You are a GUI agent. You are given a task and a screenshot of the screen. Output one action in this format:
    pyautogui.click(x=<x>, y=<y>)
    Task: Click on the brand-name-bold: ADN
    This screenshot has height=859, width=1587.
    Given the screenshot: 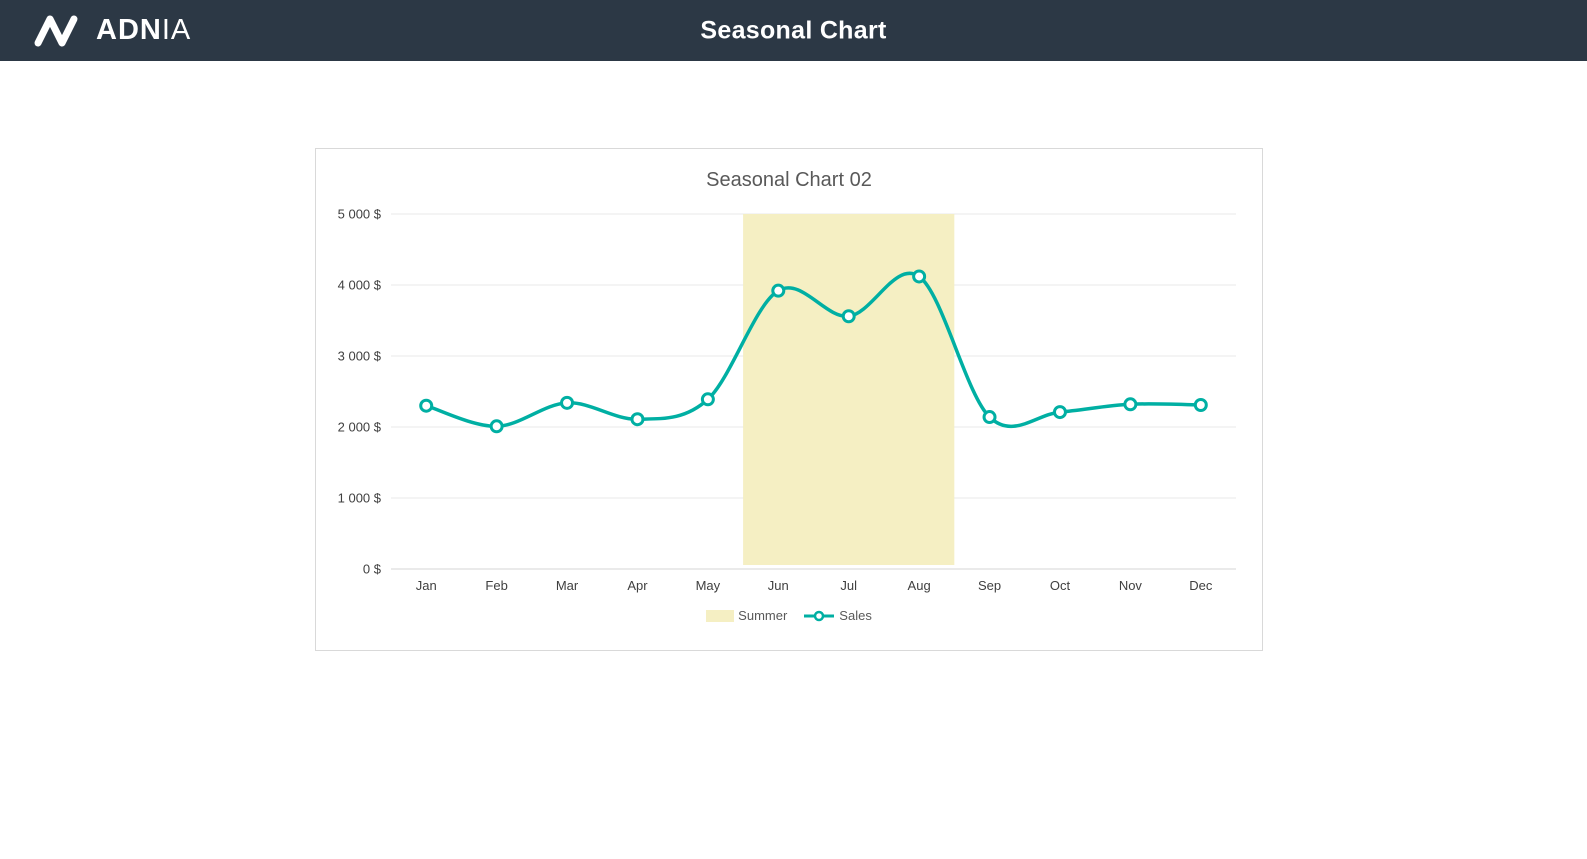 What is the action you would take?
    pyautogui.click(x=129, y=30)
    